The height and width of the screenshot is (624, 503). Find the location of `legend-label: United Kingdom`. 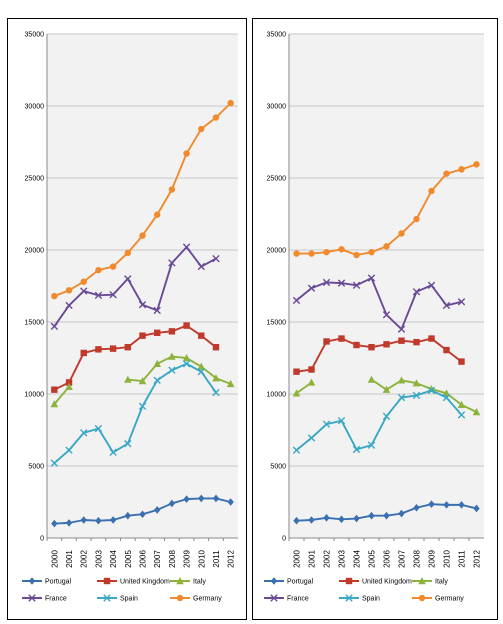

legend-label: United Kingdom is located at coordinates (387, 582).